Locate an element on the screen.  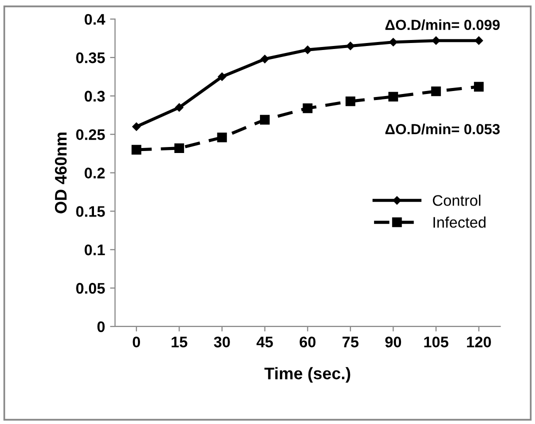
y-tick-label: 0.05 is located at coordinates (90, 288).